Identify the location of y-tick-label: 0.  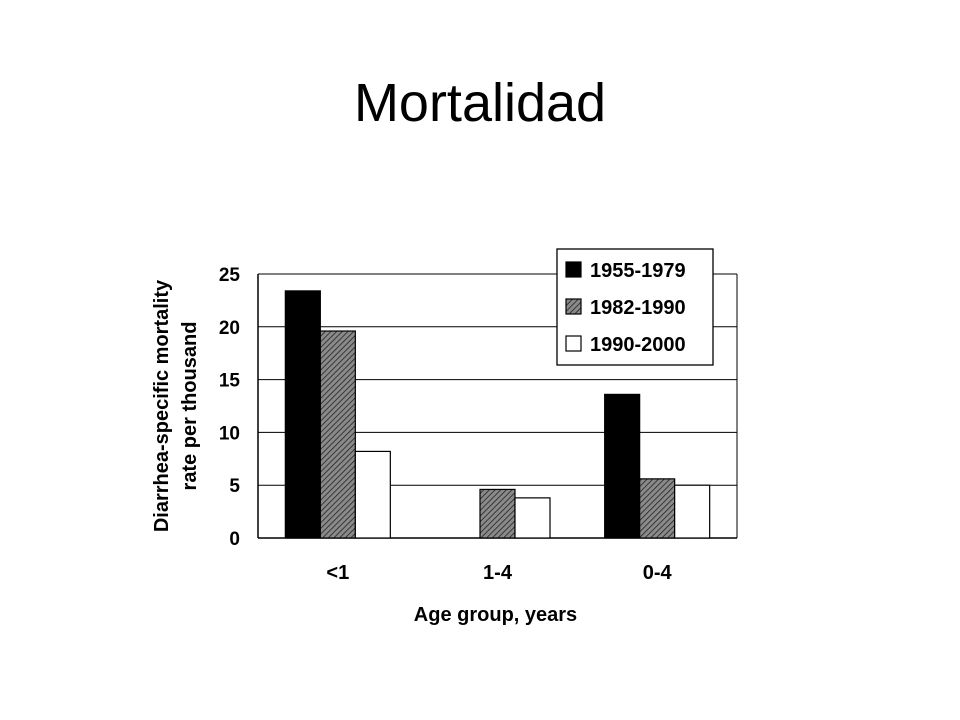
(234, 539).